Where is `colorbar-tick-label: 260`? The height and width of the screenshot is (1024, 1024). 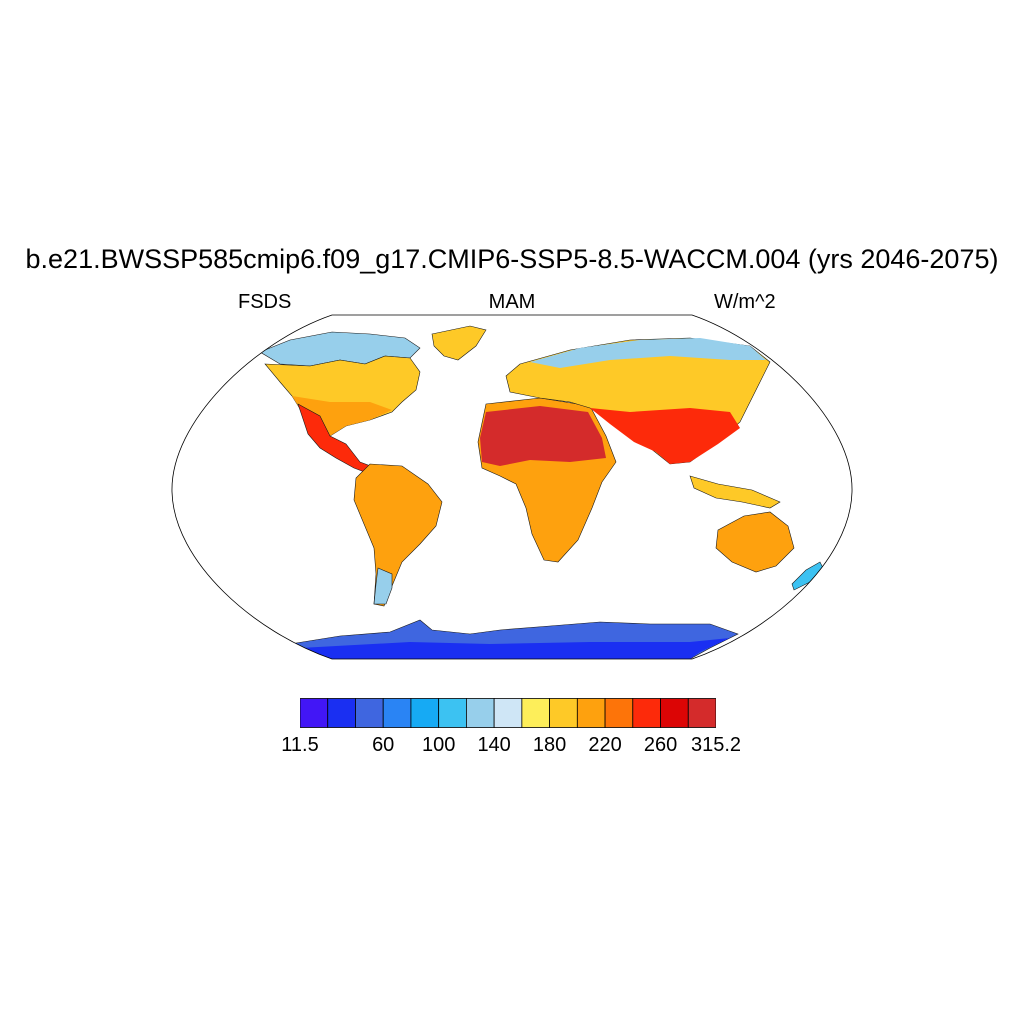
colorbar-tick-label: 260 is located at coordinates (660, 745).